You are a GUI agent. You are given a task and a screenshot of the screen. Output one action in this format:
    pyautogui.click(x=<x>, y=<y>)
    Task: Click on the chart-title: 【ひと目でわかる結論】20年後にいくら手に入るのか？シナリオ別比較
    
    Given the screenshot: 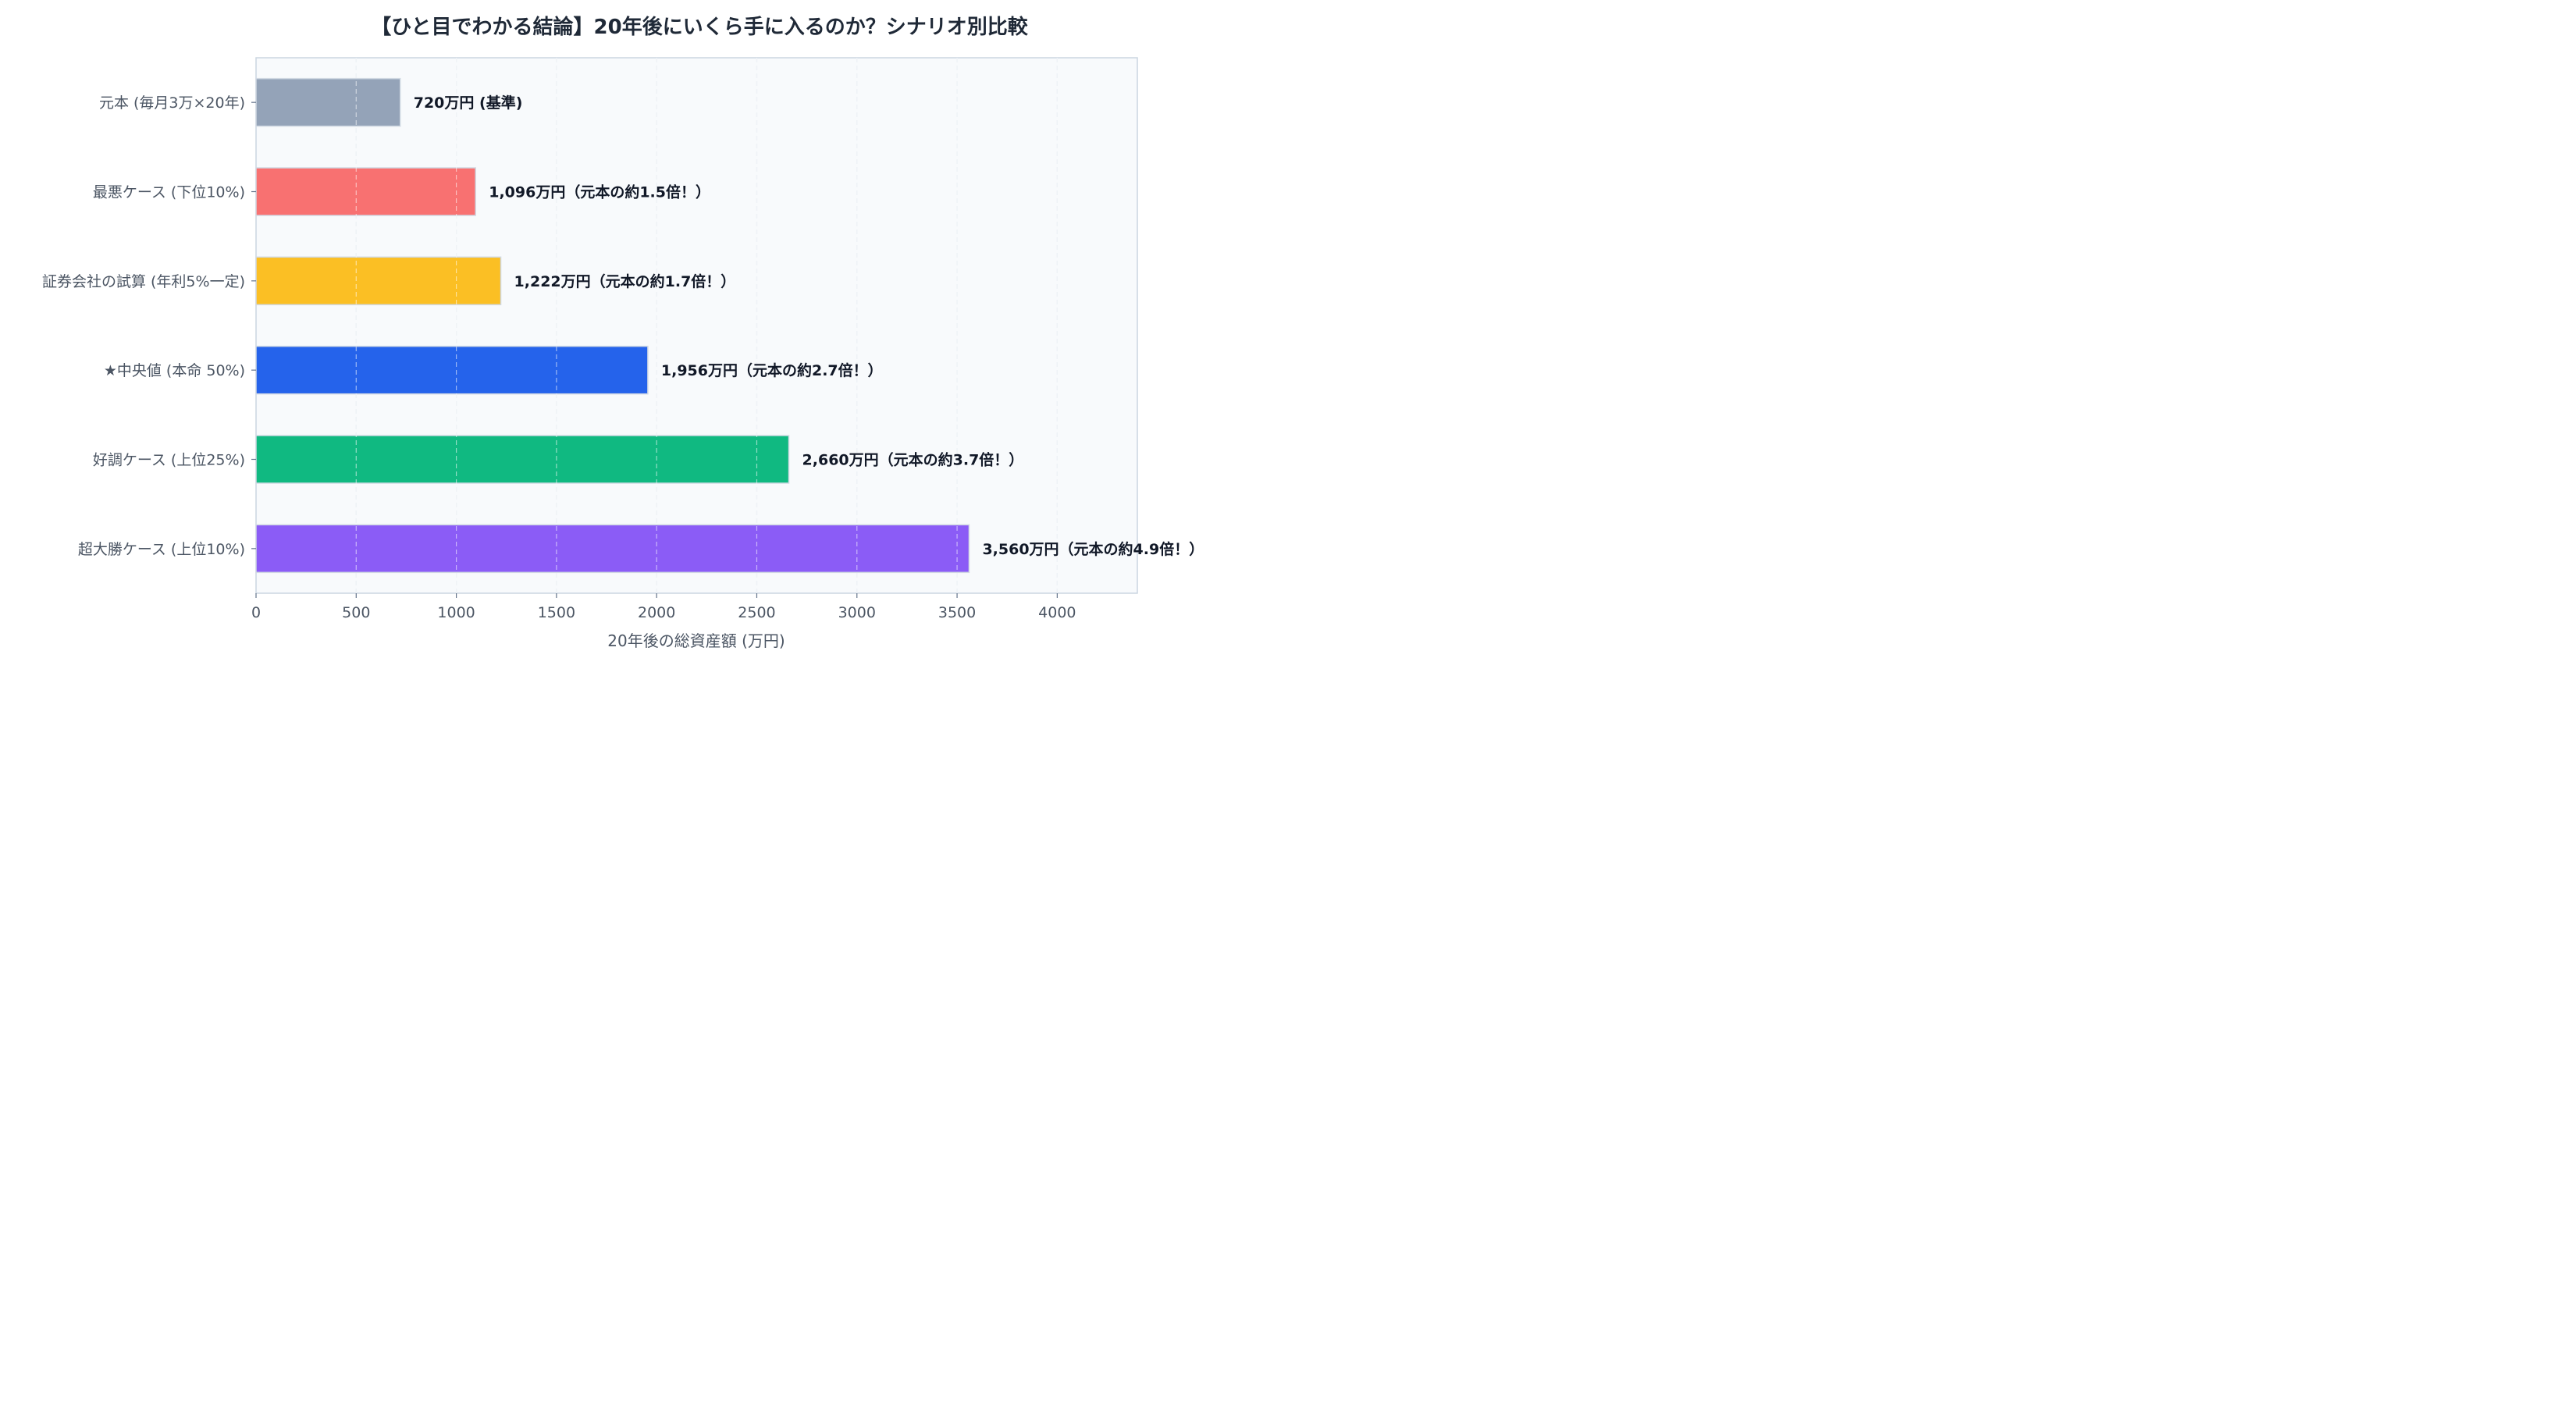 What is the action you would take?
    pyautogui.click(x=699, y=27)
    